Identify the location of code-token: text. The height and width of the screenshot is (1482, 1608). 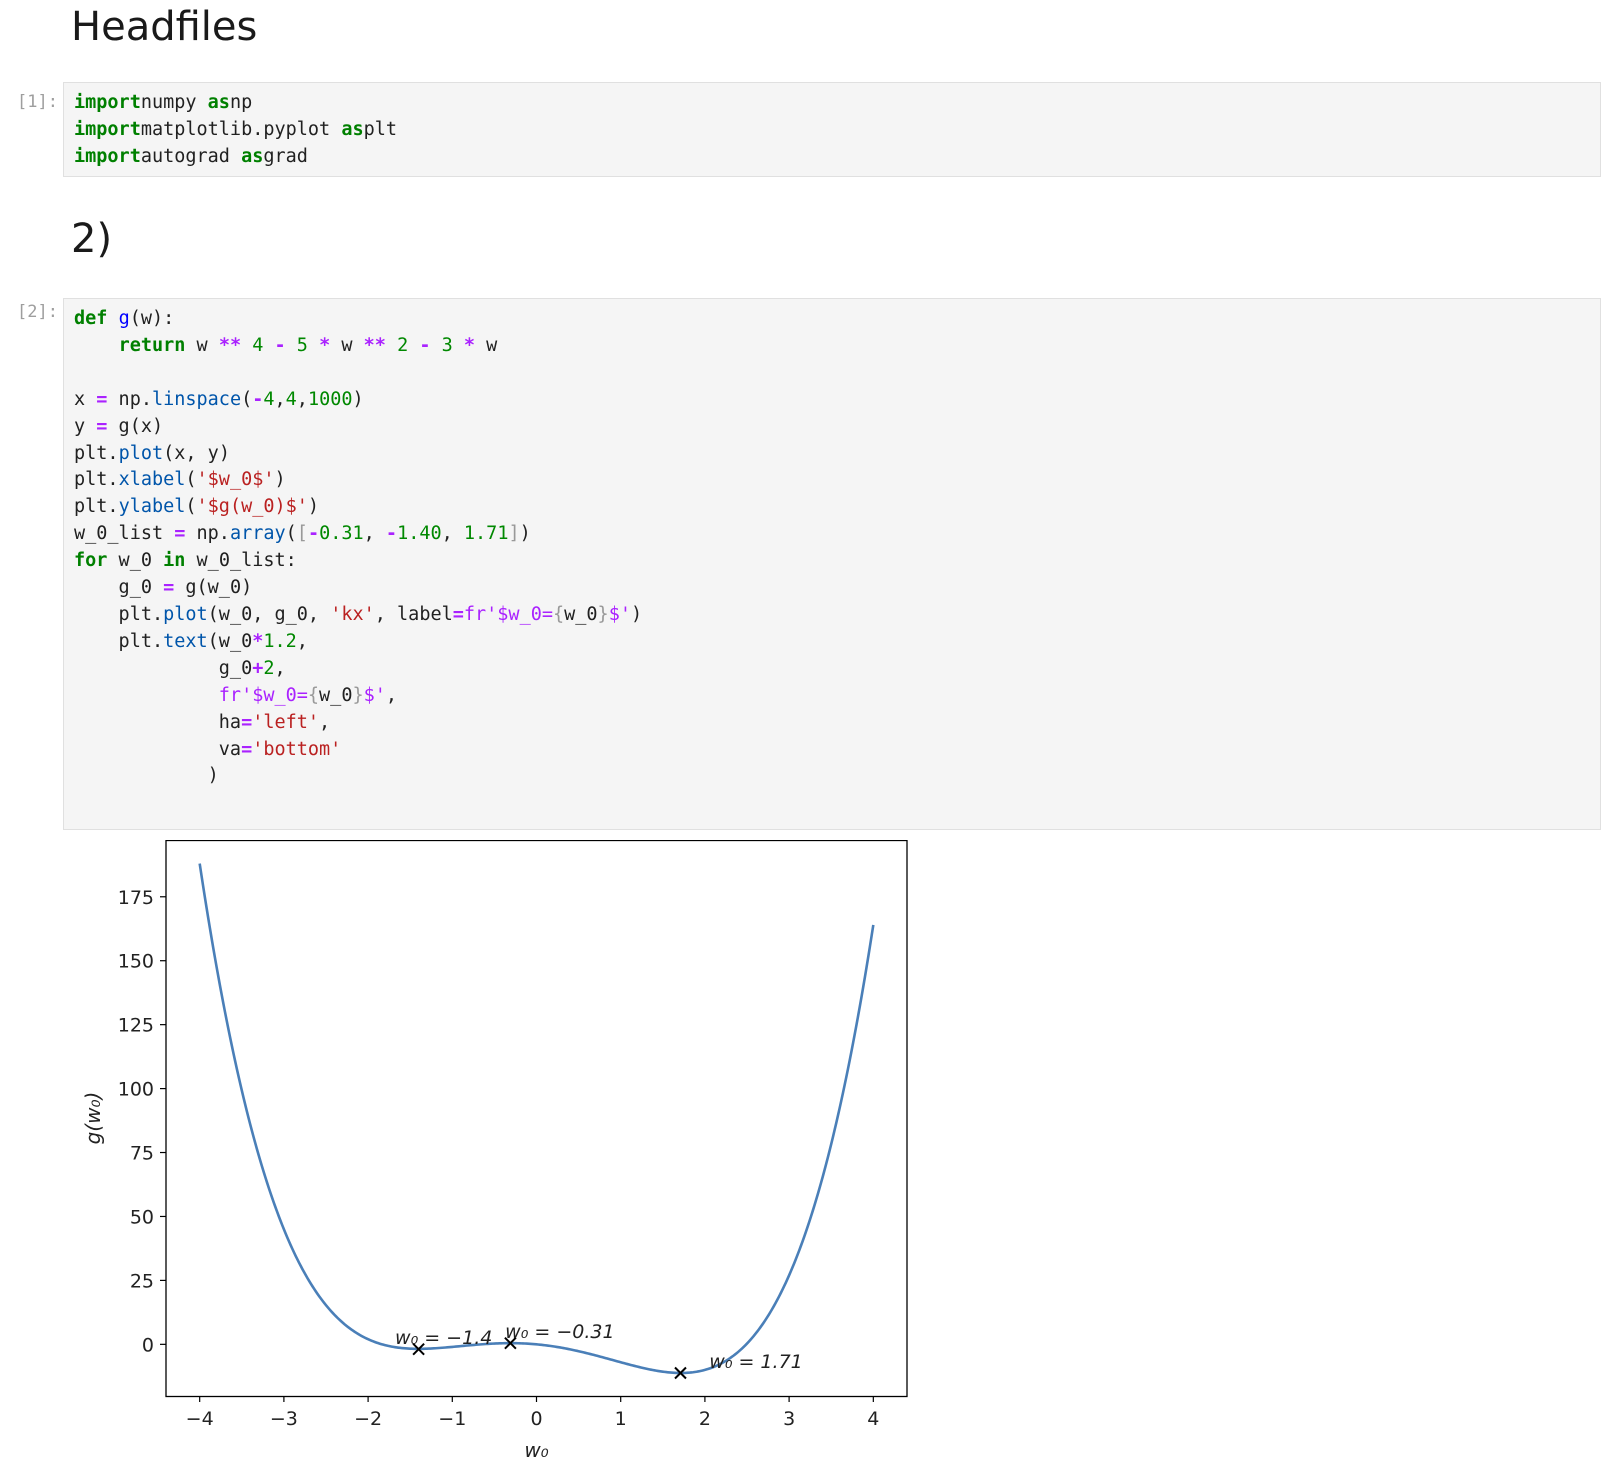
(185, 641).